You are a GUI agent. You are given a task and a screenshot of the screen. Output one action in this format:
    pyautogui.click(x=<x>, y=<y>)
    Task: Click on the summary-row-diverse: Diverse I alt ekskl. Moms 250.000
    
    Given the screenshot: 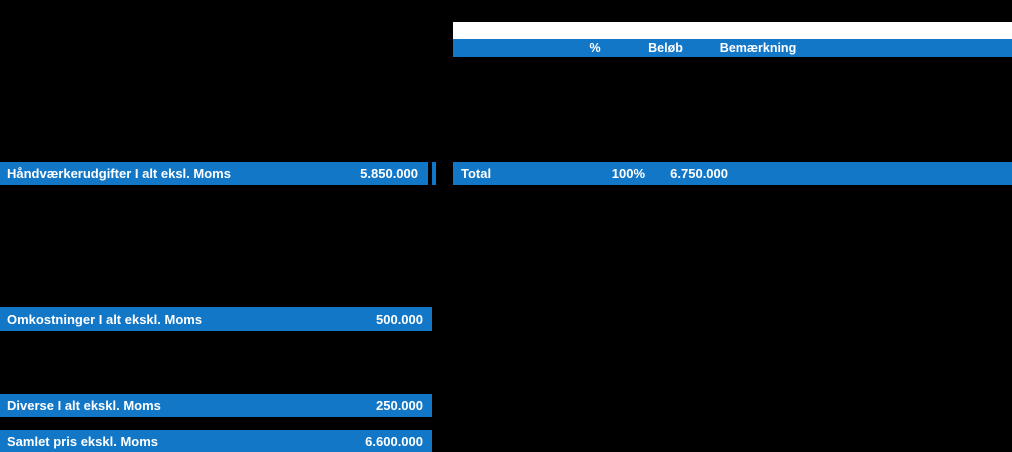 What is the action you would take?
    pyautogui.click(x=216, y=405)
    